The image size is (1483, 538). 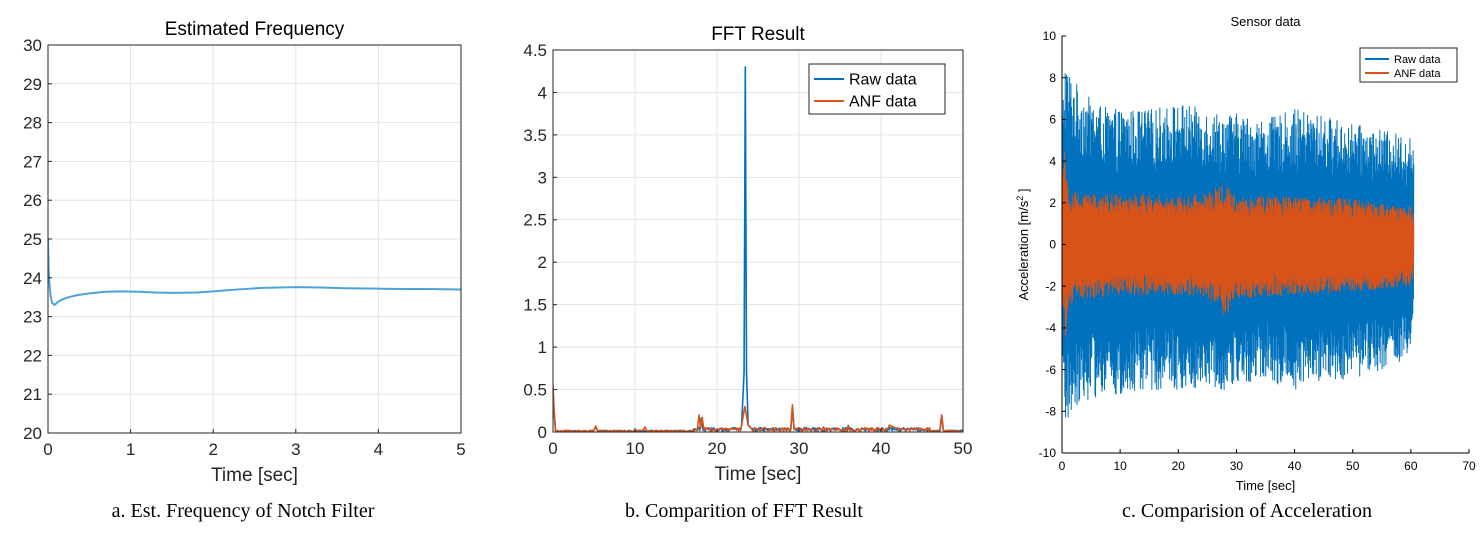 What do you see at coordinates (32, 355) in the screenshot?
I see `y-tick-label: 22` at bounding box center [32, 355].